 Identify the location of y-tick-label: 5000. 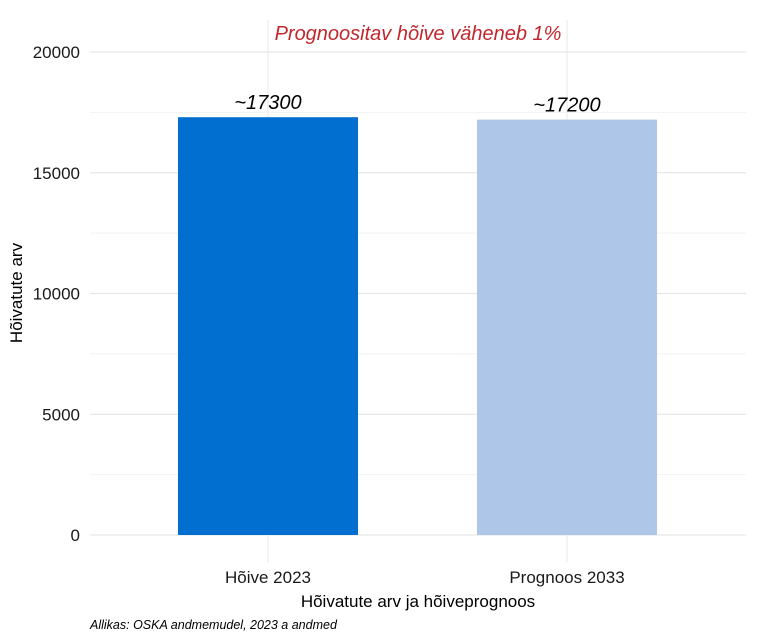
(61, 414).